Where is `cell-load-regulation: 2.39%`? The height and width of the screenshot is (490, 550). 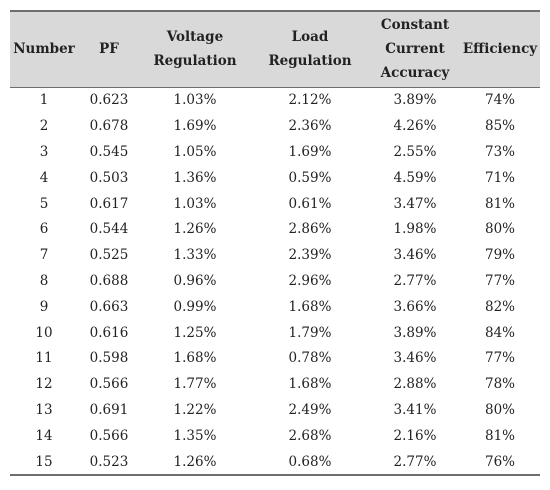
cell-load-regulation: 2.39% is located at coordinates (310, 255).